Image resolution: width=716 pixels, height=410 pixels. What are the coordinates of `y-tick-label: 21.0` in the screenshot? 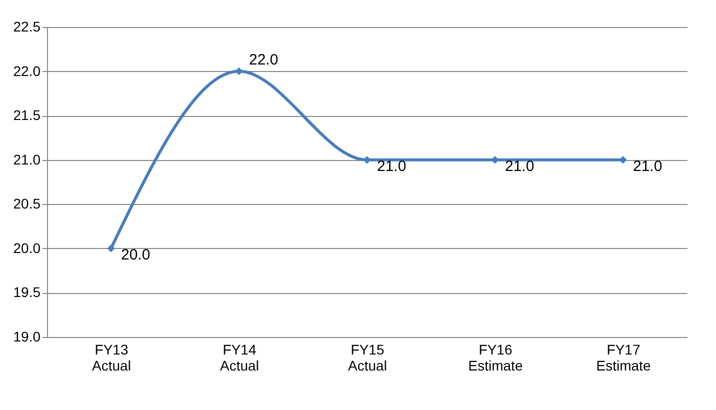 It's located at (27, 159).